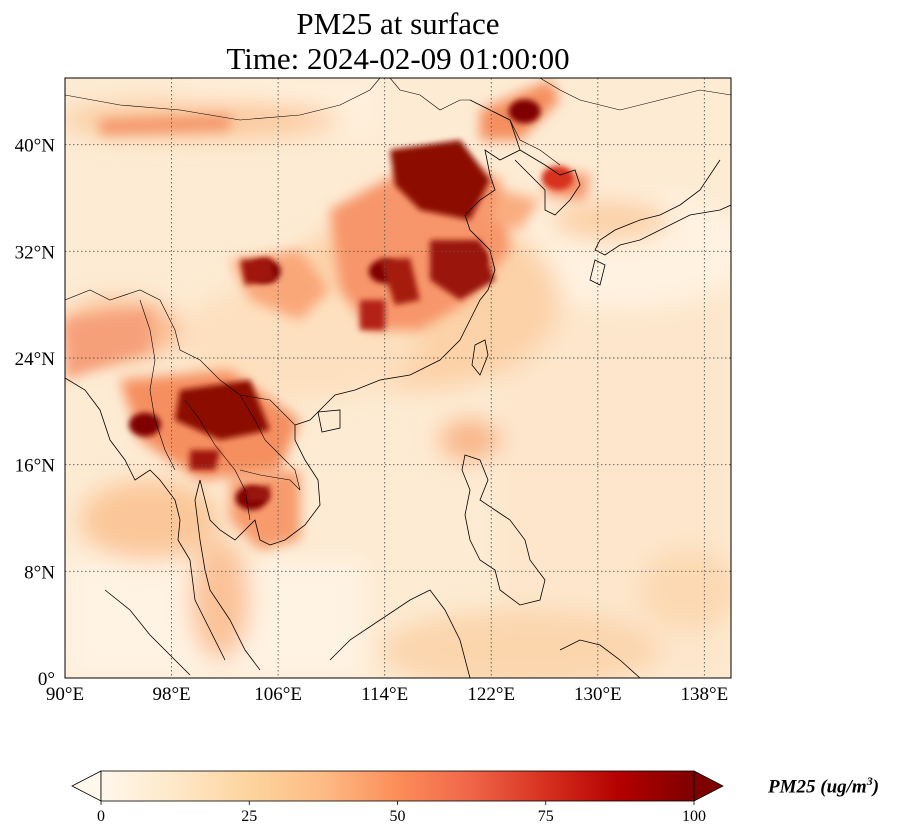  I want to click on lat-tick-label: 24°N, so click(35, 359).